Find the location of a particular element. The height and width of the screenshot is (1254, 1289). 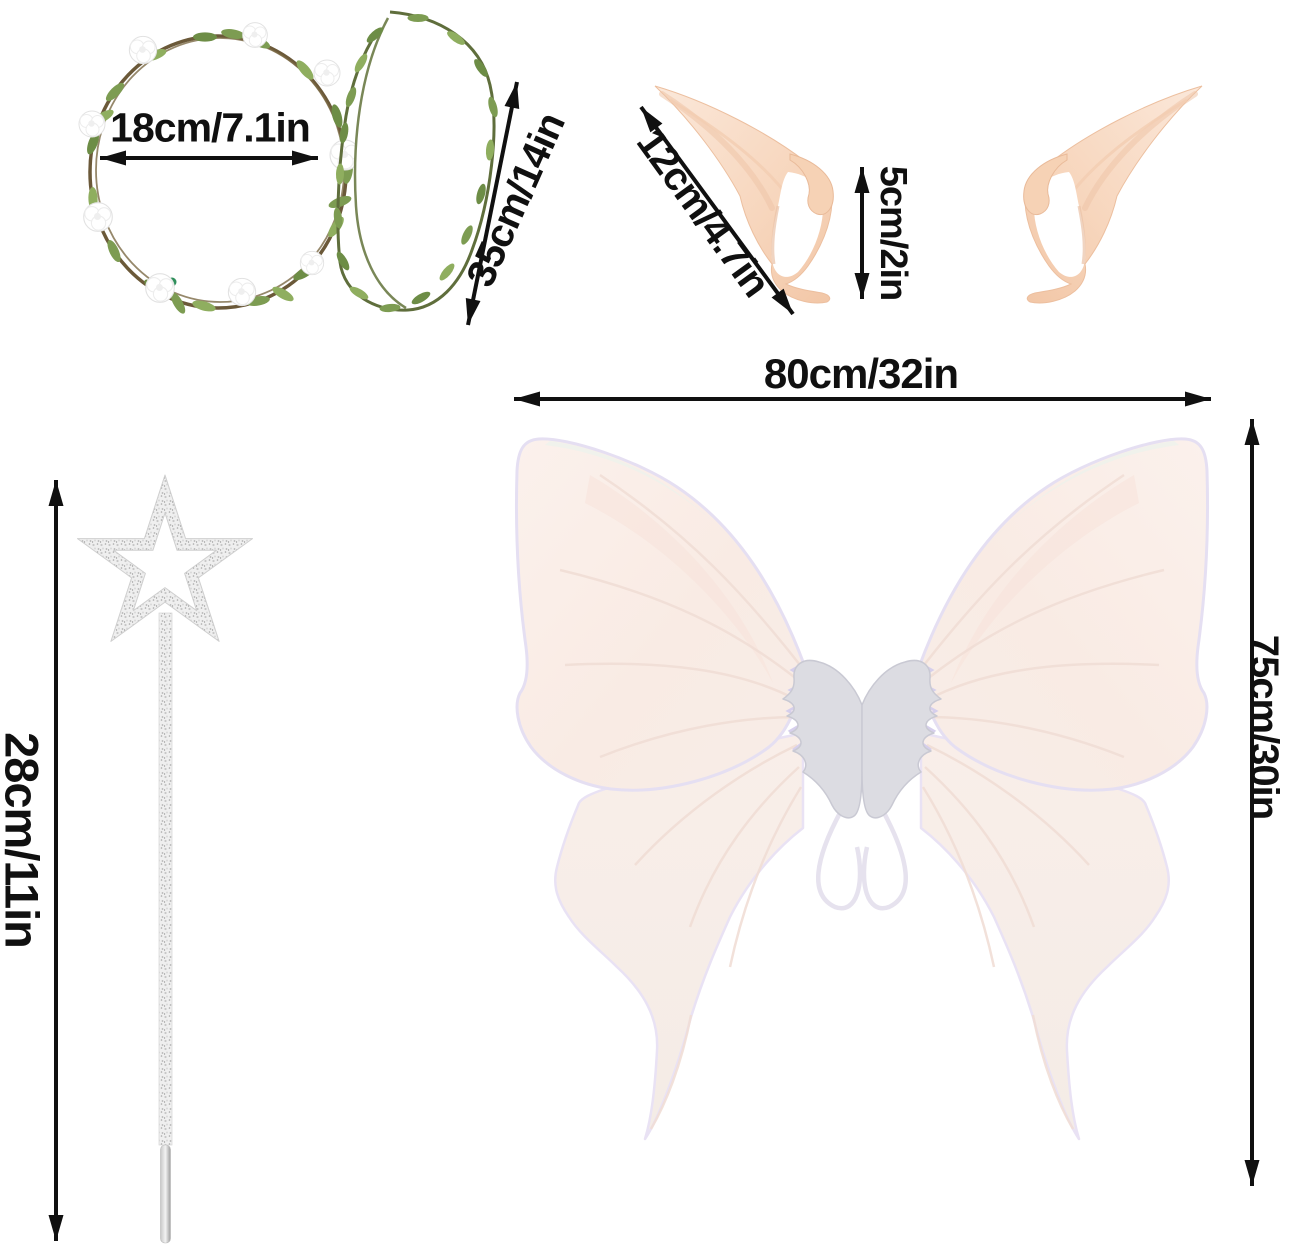

star-wand-illustration is located at coordinates (165, 859).